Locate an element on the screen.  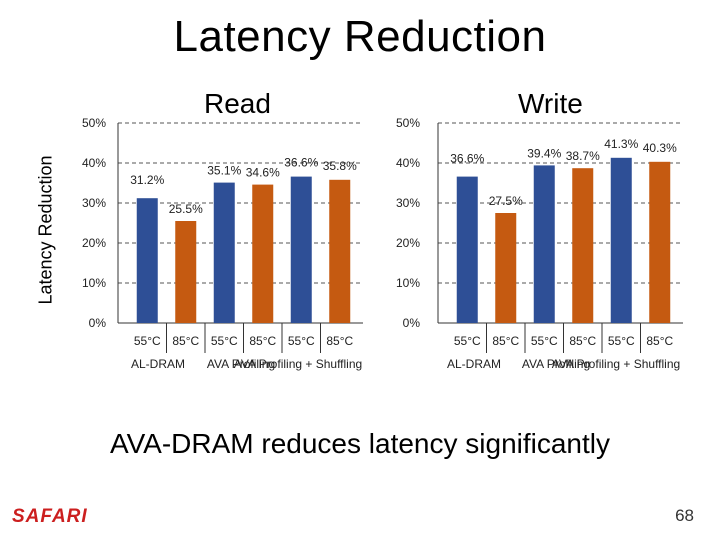
data-label: 41.3% is located at coordinates (621, 144).